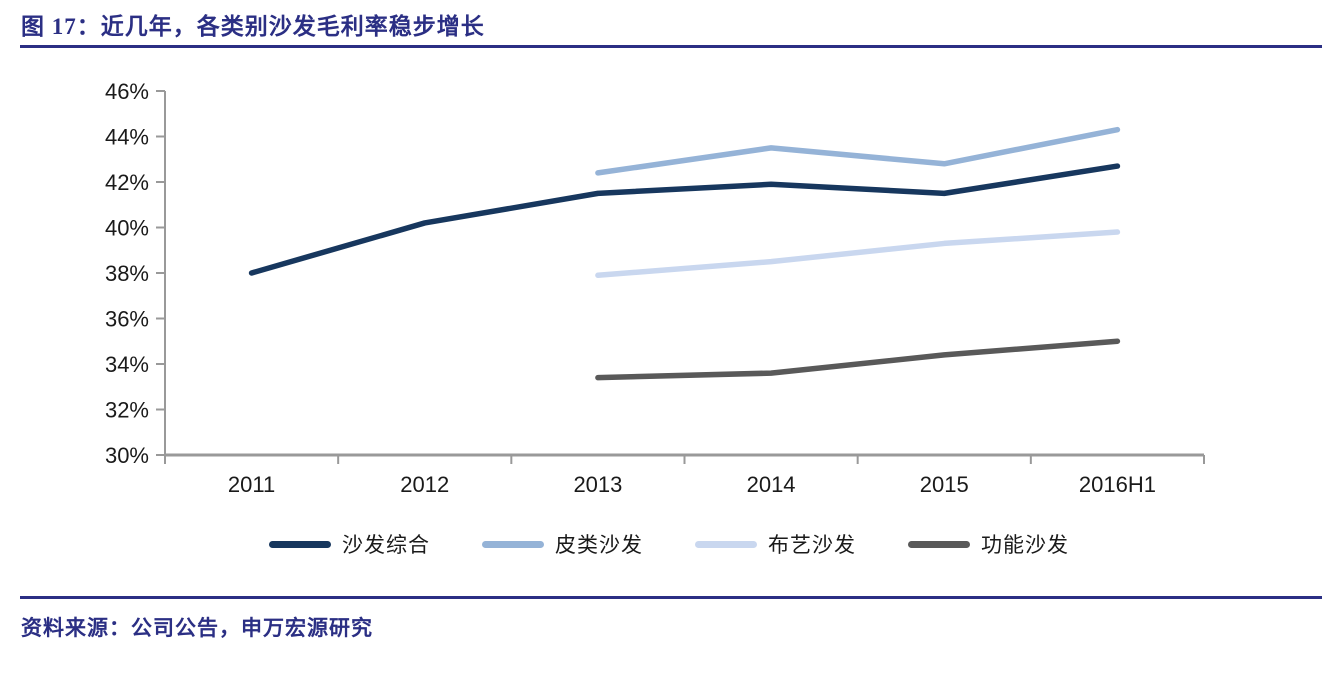 The image size is (1338, 680). Describe the element at coordinates (127, 455) in the screenshot. I see `y-tick-label: 30%` at that location.